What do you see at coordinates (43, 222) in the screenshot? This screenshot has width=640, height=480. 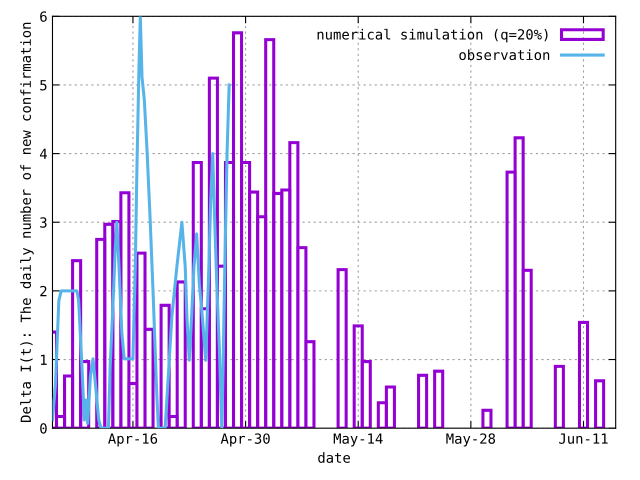 I see `y-tick-label: 3` at bounding box center [43, 222].